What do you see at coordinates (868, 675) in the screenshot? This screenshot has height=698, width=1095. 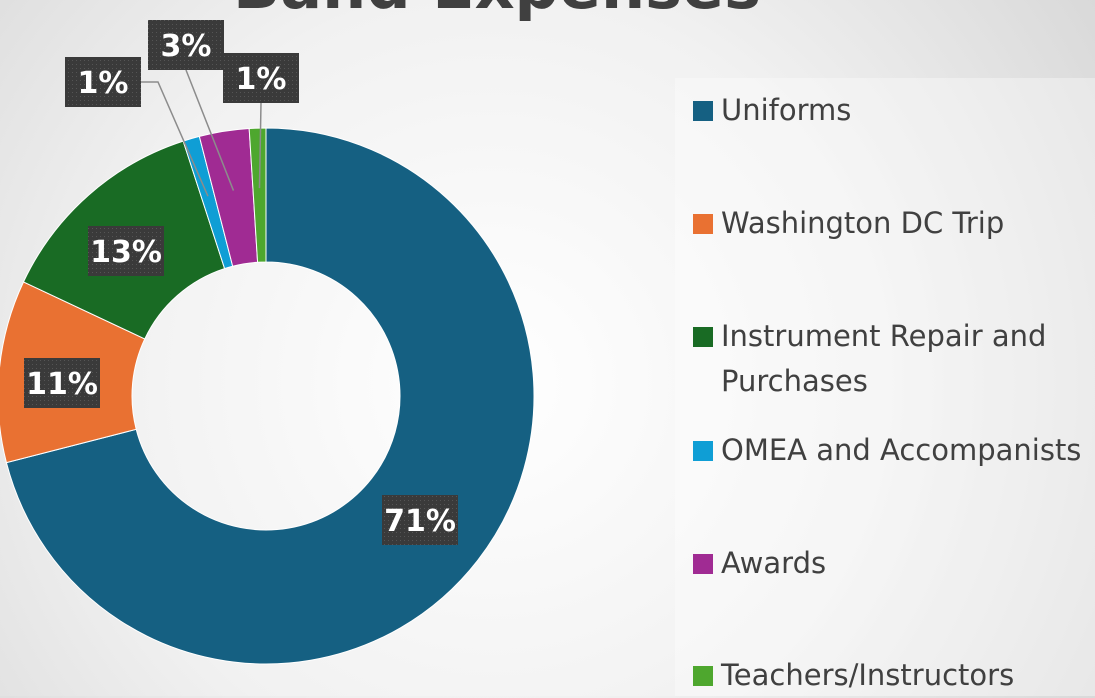 I see `legend-label: Teachers/Instructors` at bounding box center [868, 675].